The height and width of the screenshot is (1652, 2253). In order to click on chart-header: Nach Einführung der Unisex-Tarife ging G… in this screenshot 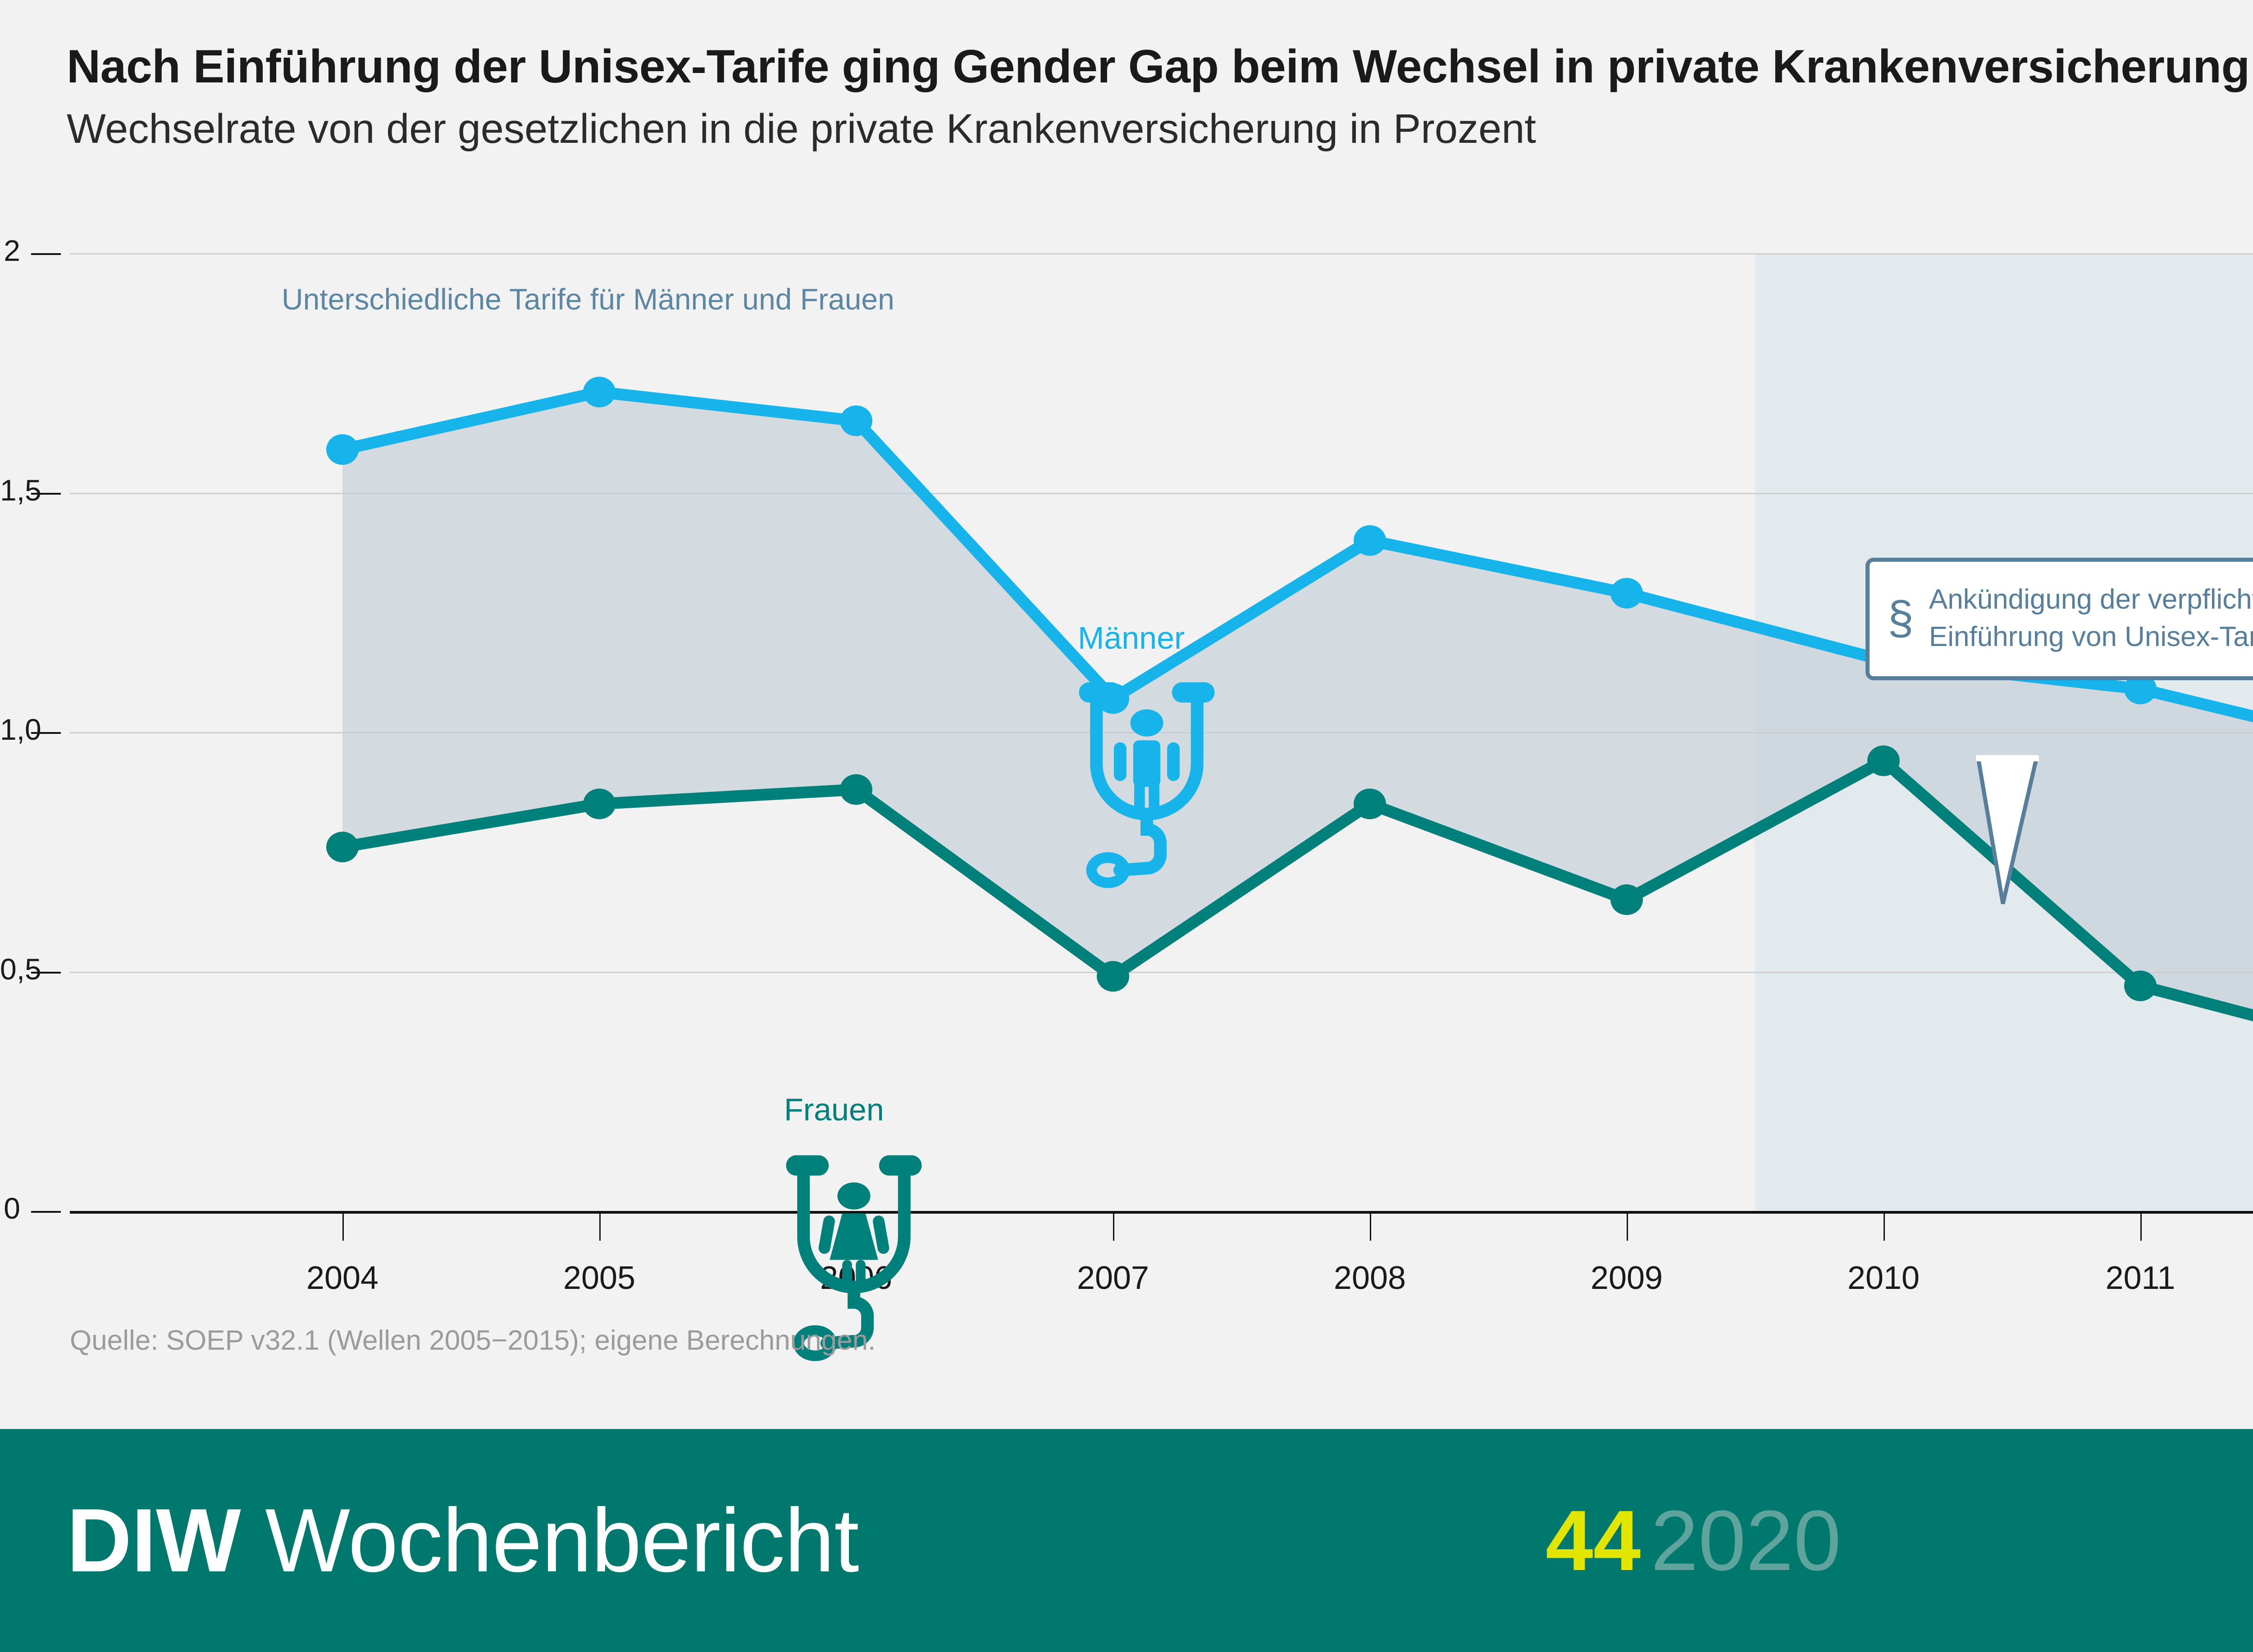, I will do `click(1160, 97)`.